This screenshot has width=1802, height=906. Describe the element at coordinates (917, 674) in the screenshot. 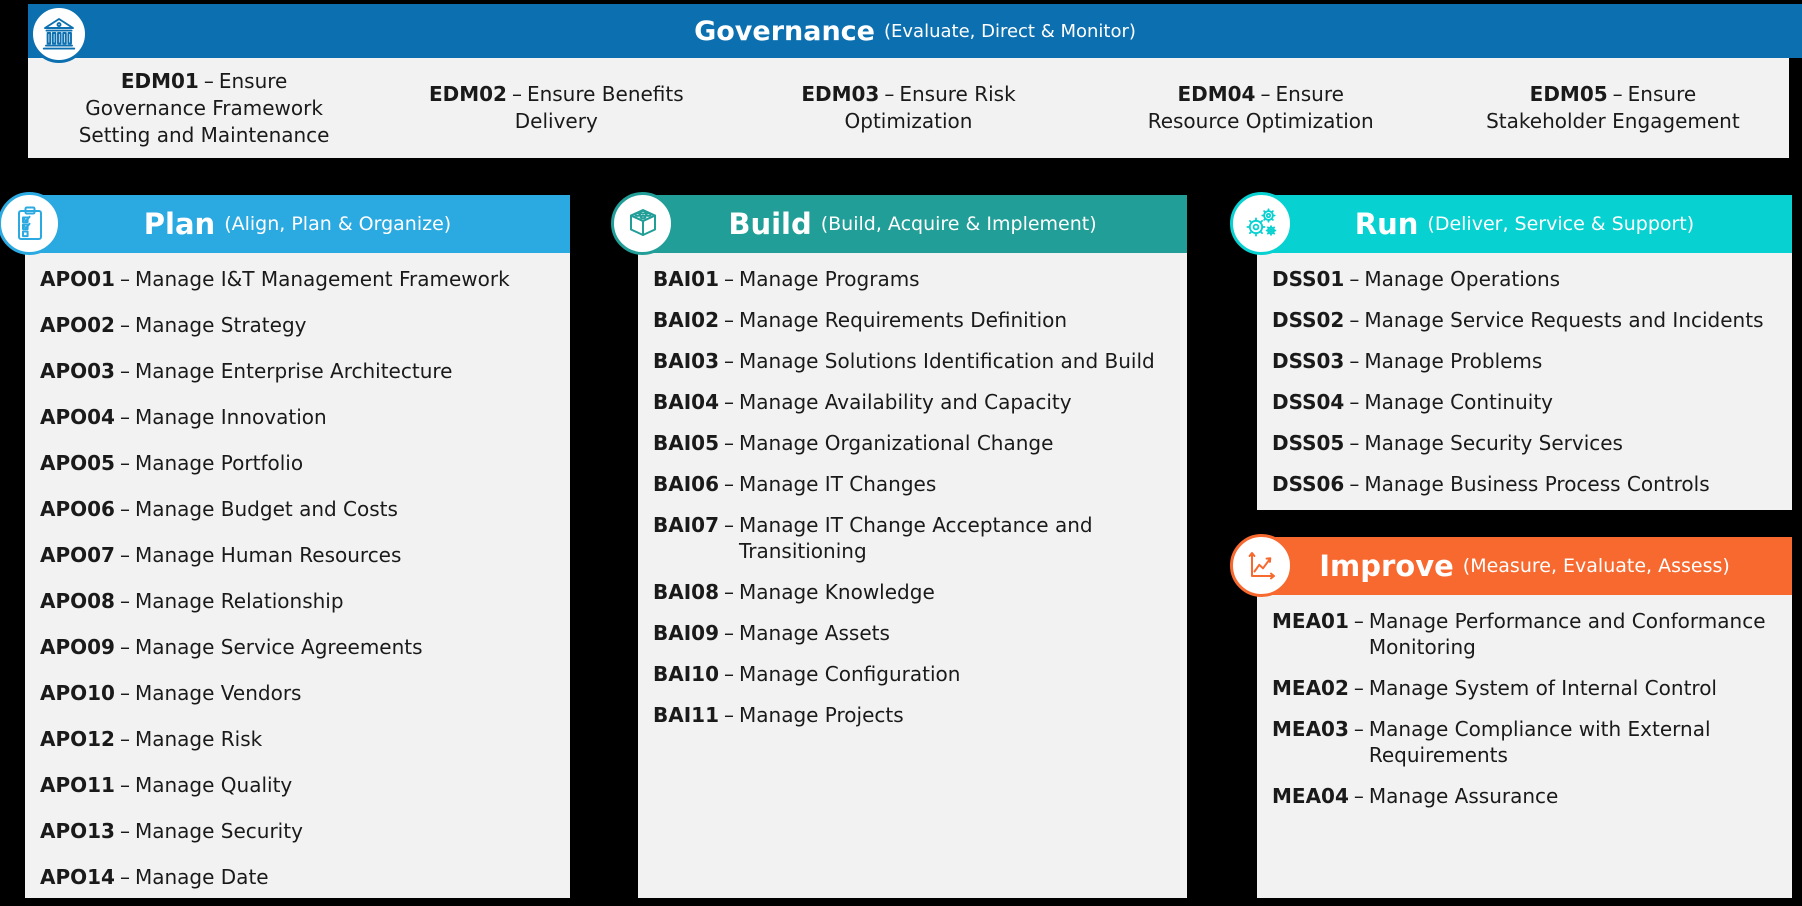

I see `objective-item: BAI10– Manage Configuration` at that location.